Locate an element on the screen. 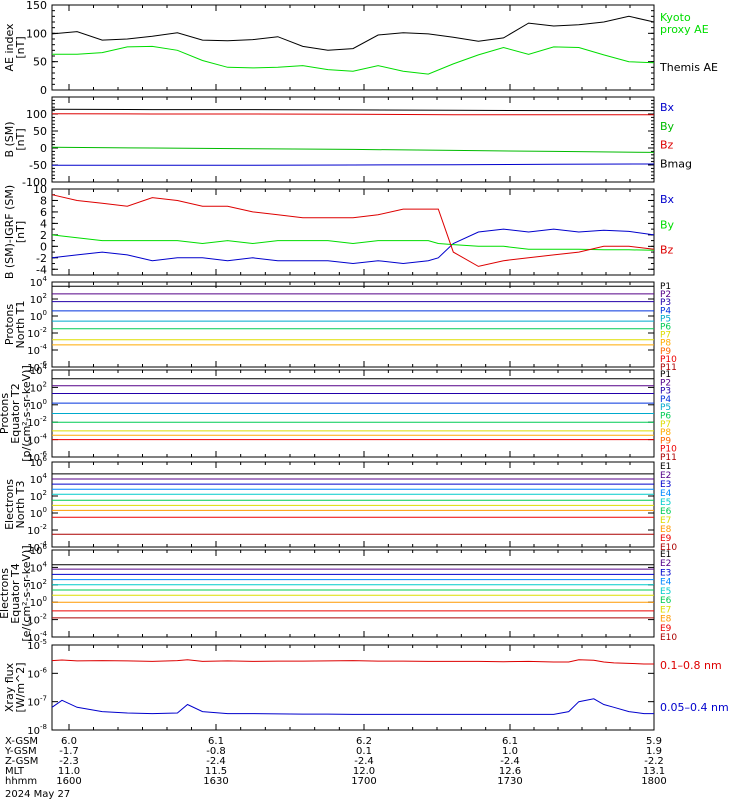 This screenshot has width=750, height=800. y-tick-label: 10⁻⁶ is located at coordinates (37, 673).